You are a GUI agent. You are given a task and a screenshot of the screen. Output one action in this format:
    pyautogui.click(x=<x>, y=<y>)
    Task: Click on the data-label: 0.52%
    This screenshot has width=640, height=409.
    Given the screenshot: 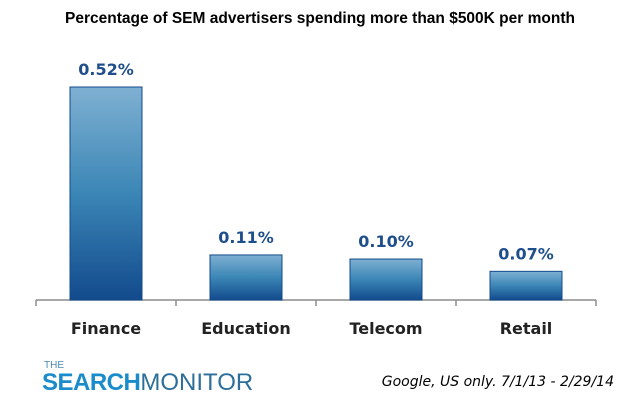 What is the action you would take?
    pyautogui.click(x=106, y=69)
    